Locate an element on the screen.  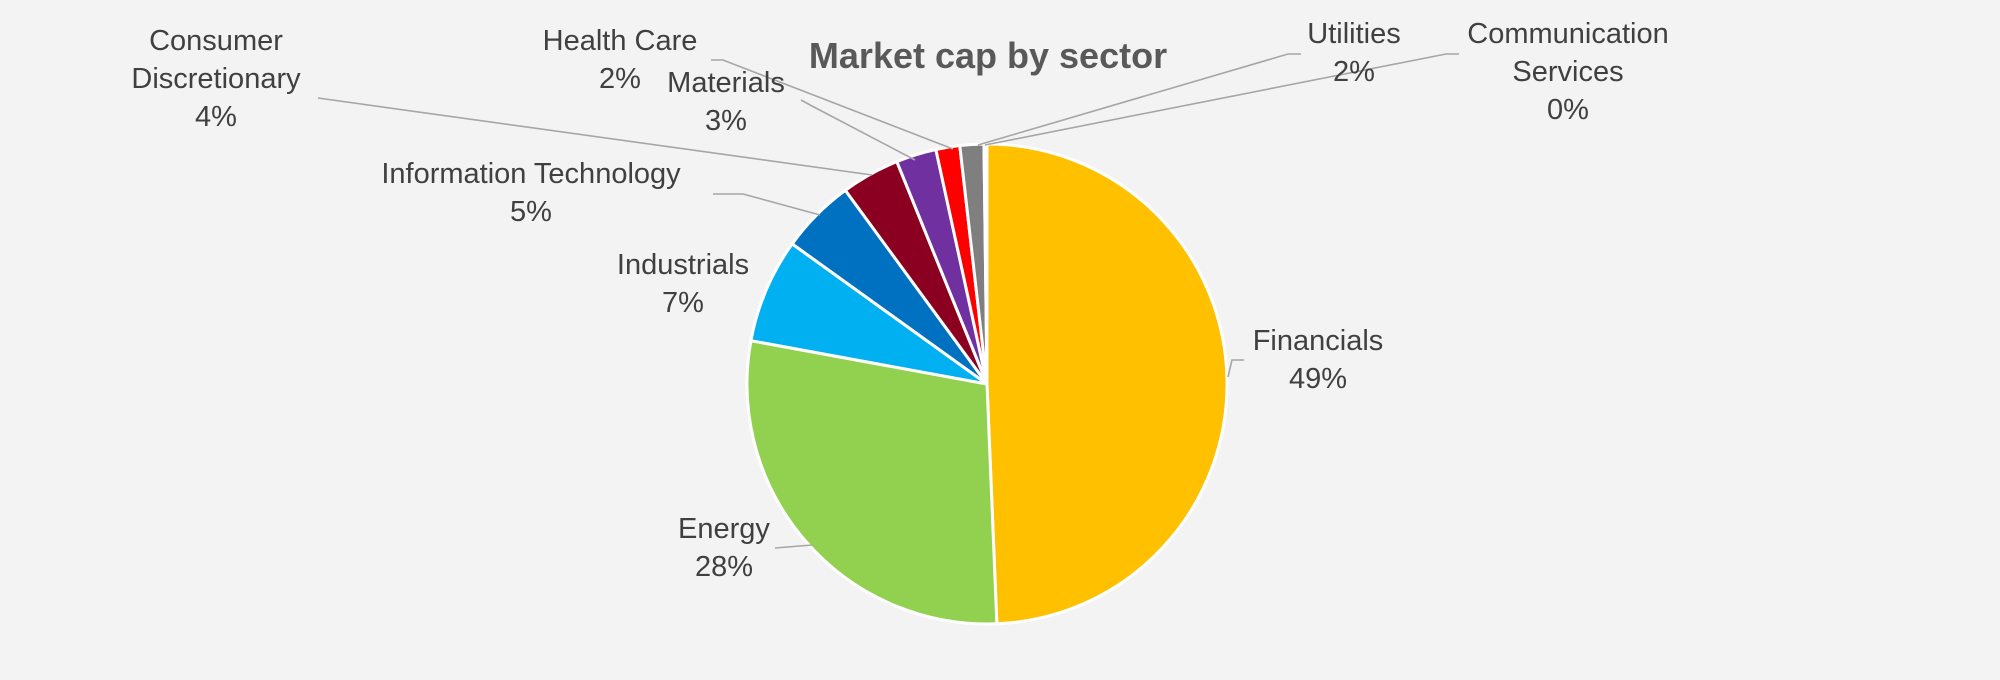
slice-name-label: Services is located at coordinates (1567, 72).